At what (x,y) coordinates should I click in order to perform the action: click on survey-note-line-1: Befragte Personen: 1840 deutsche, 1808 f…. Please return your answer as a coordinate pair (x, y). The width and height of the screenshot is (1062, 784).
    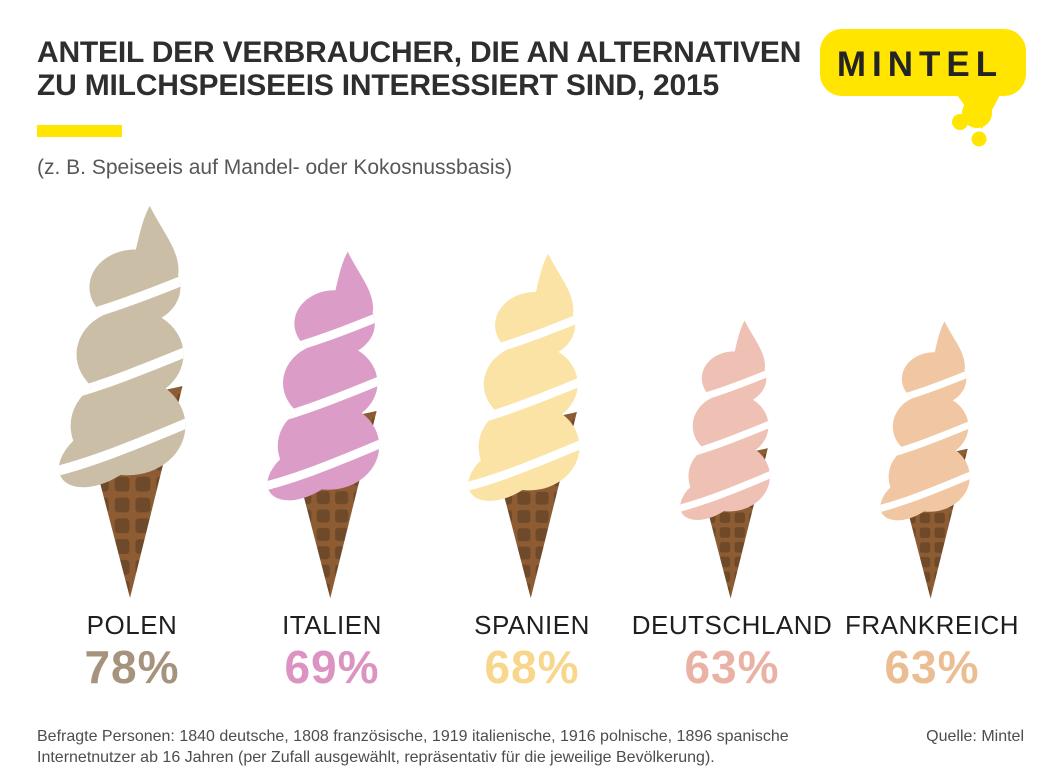
    Looking at the image, I should click on (413, 736).